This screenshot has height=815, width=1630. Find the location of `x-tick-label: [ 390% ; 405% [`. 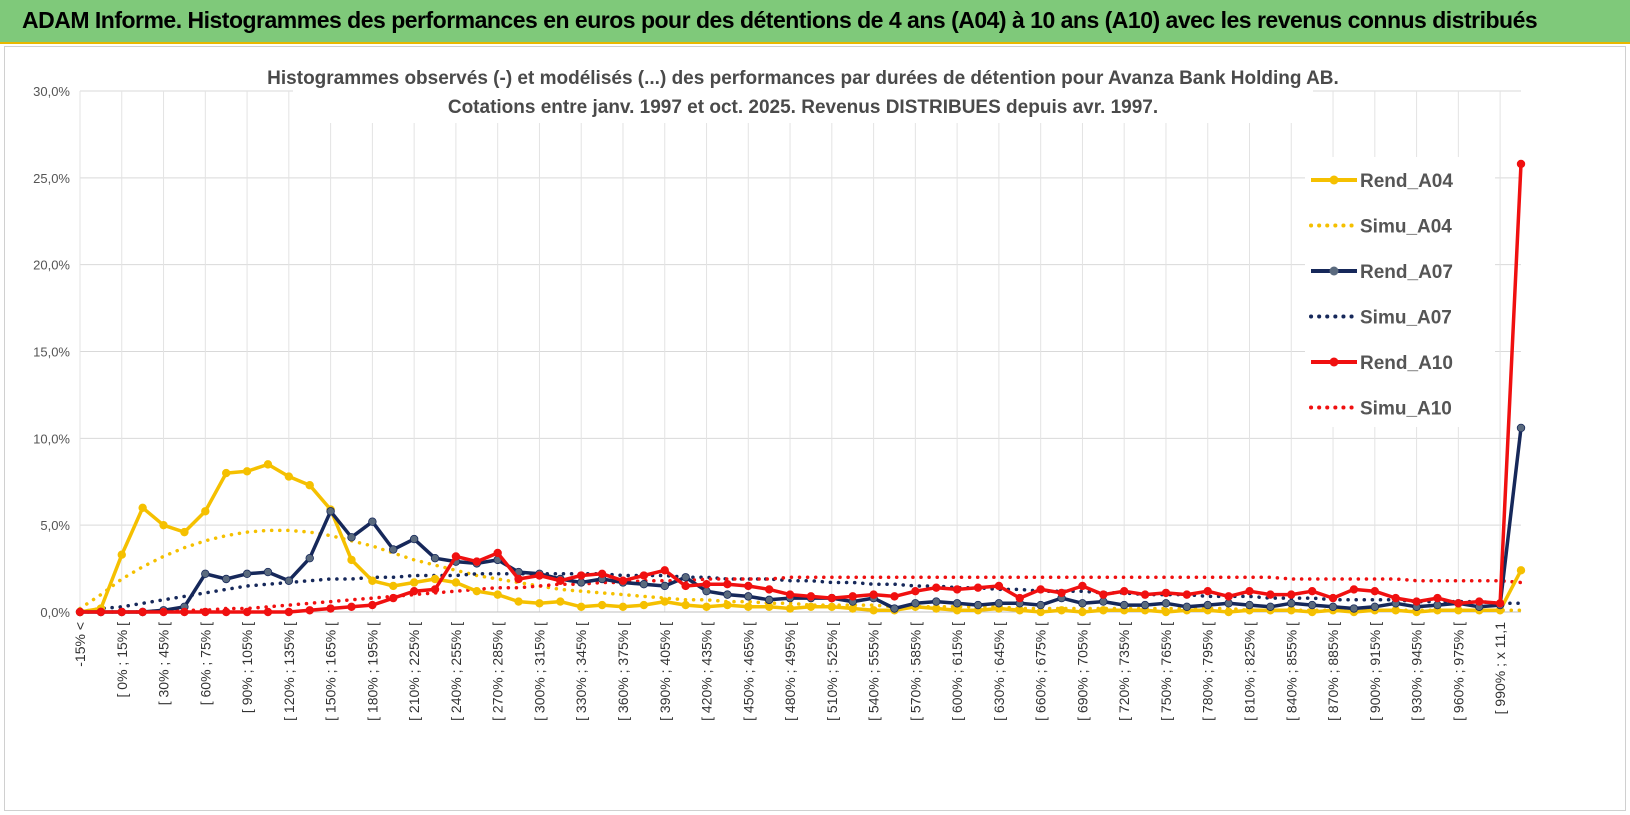

x-tick-label: [ 390% ; 405% [ is located at coordinates (665, 671).